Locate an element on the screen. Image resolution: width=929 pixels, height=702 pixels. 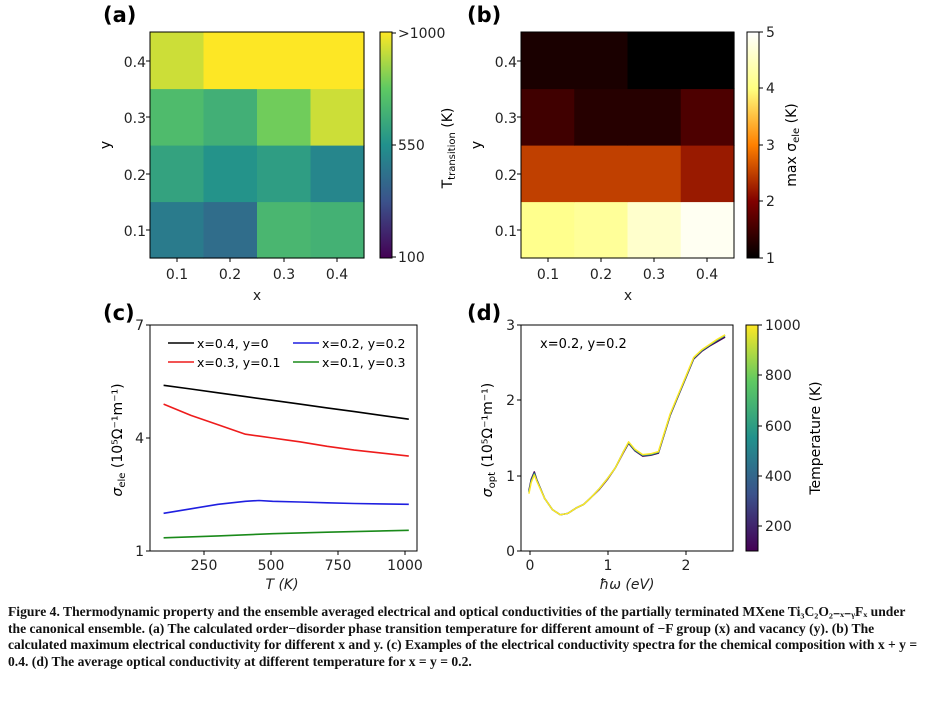
a-xlabel: x is located at coordinates (257, 296).